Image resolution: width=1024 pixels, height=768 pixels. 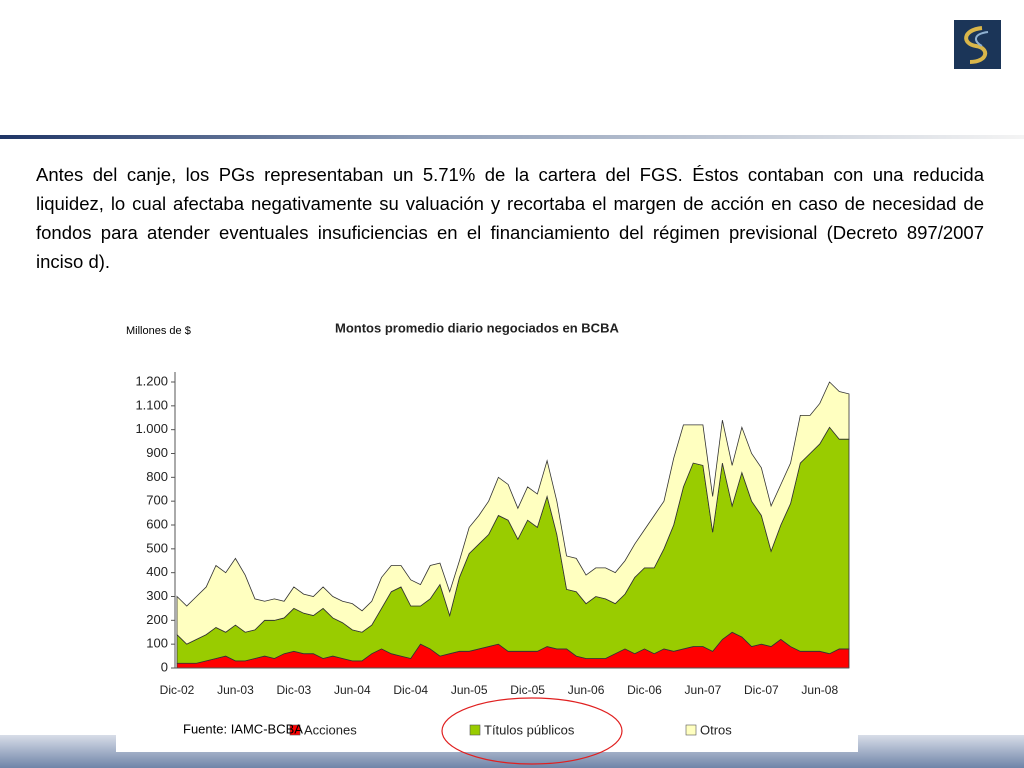 I want to click on y-tick-label: 500, so click(x=157, y=547).